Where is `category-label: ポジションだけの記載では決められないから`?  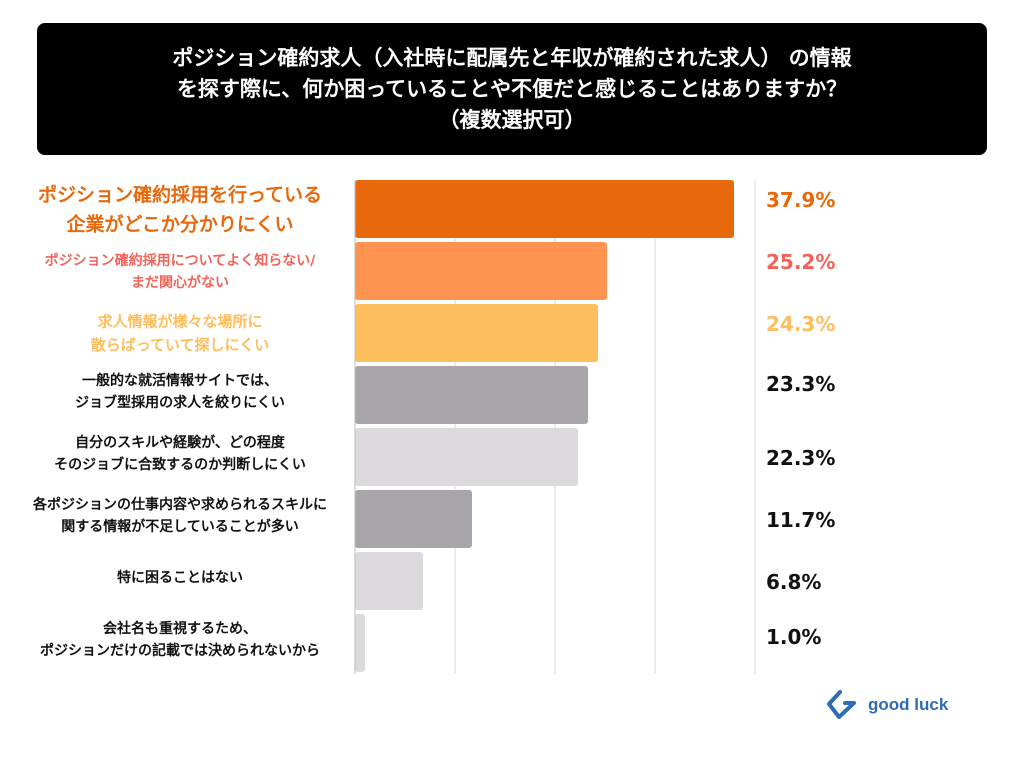 category-label: ポジションだけの記載では決められないから is located at coordinates (180, 650).